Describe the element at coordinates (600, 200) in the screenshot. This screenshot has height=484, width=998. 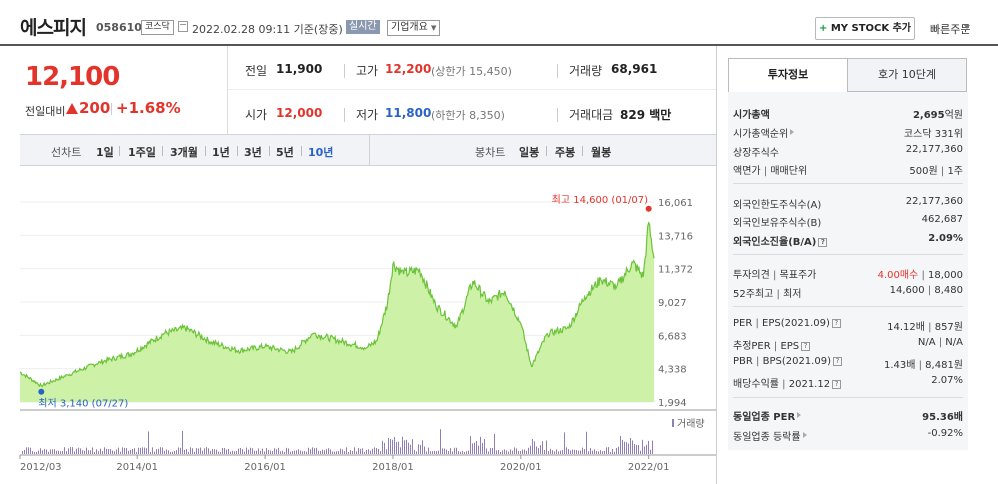
I see `high-note: 최고 14,600 (01/07)` at that location.